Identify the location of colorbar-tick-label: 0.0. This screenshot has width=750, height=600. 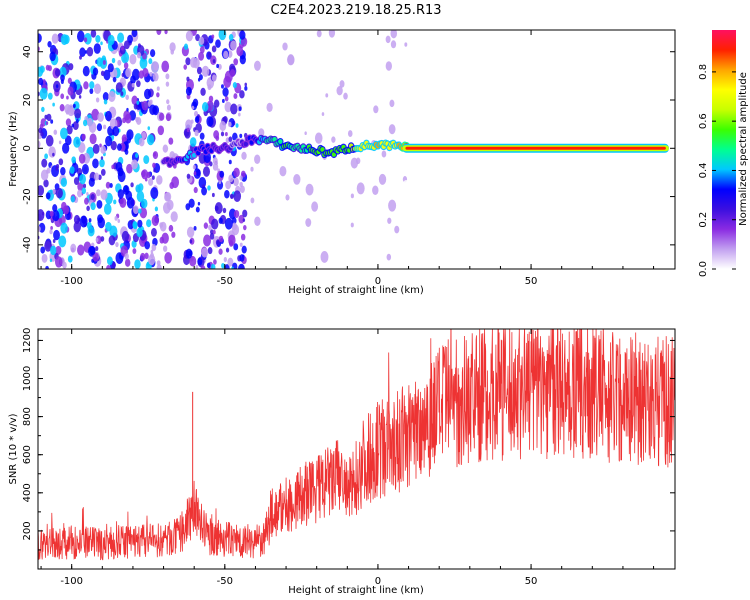
(703, 269).